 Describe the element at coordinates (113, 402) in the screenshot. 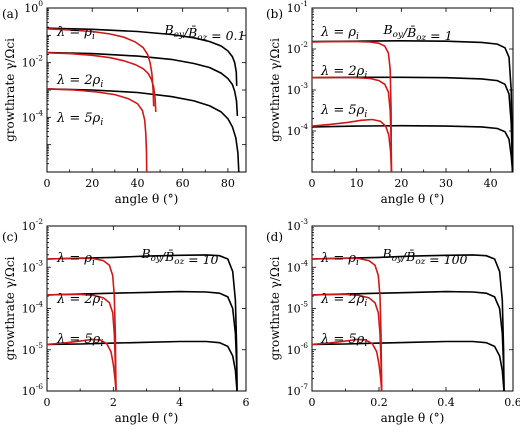

I see `x-tick-label: 2` at that location.